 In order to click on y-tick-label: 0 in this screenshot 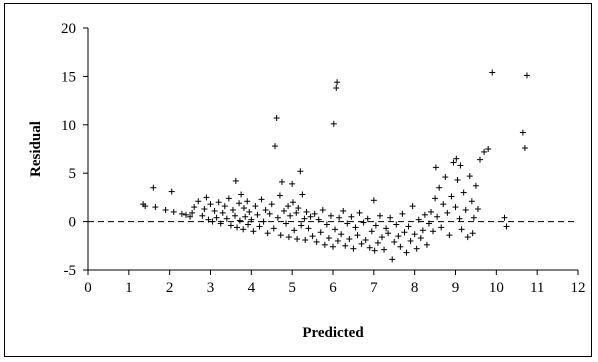, I will do `click(73, 223)`.